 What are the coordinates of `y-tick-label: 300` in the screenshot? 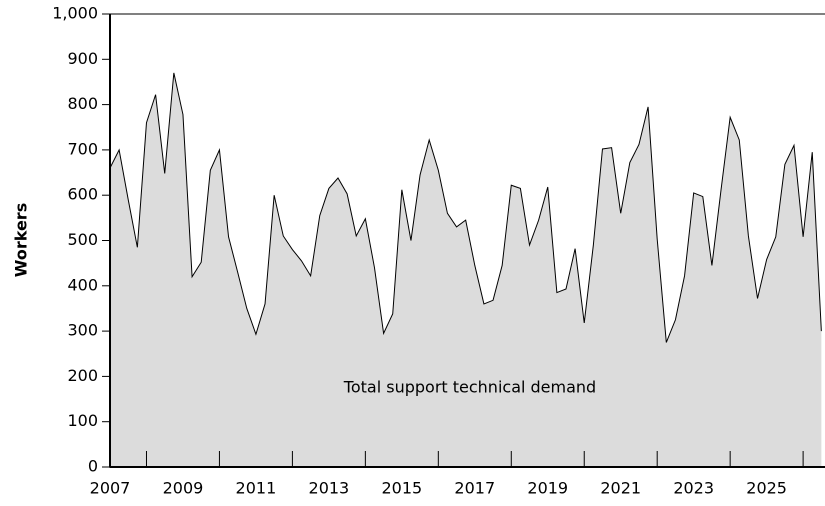 It's located at (82, 330).